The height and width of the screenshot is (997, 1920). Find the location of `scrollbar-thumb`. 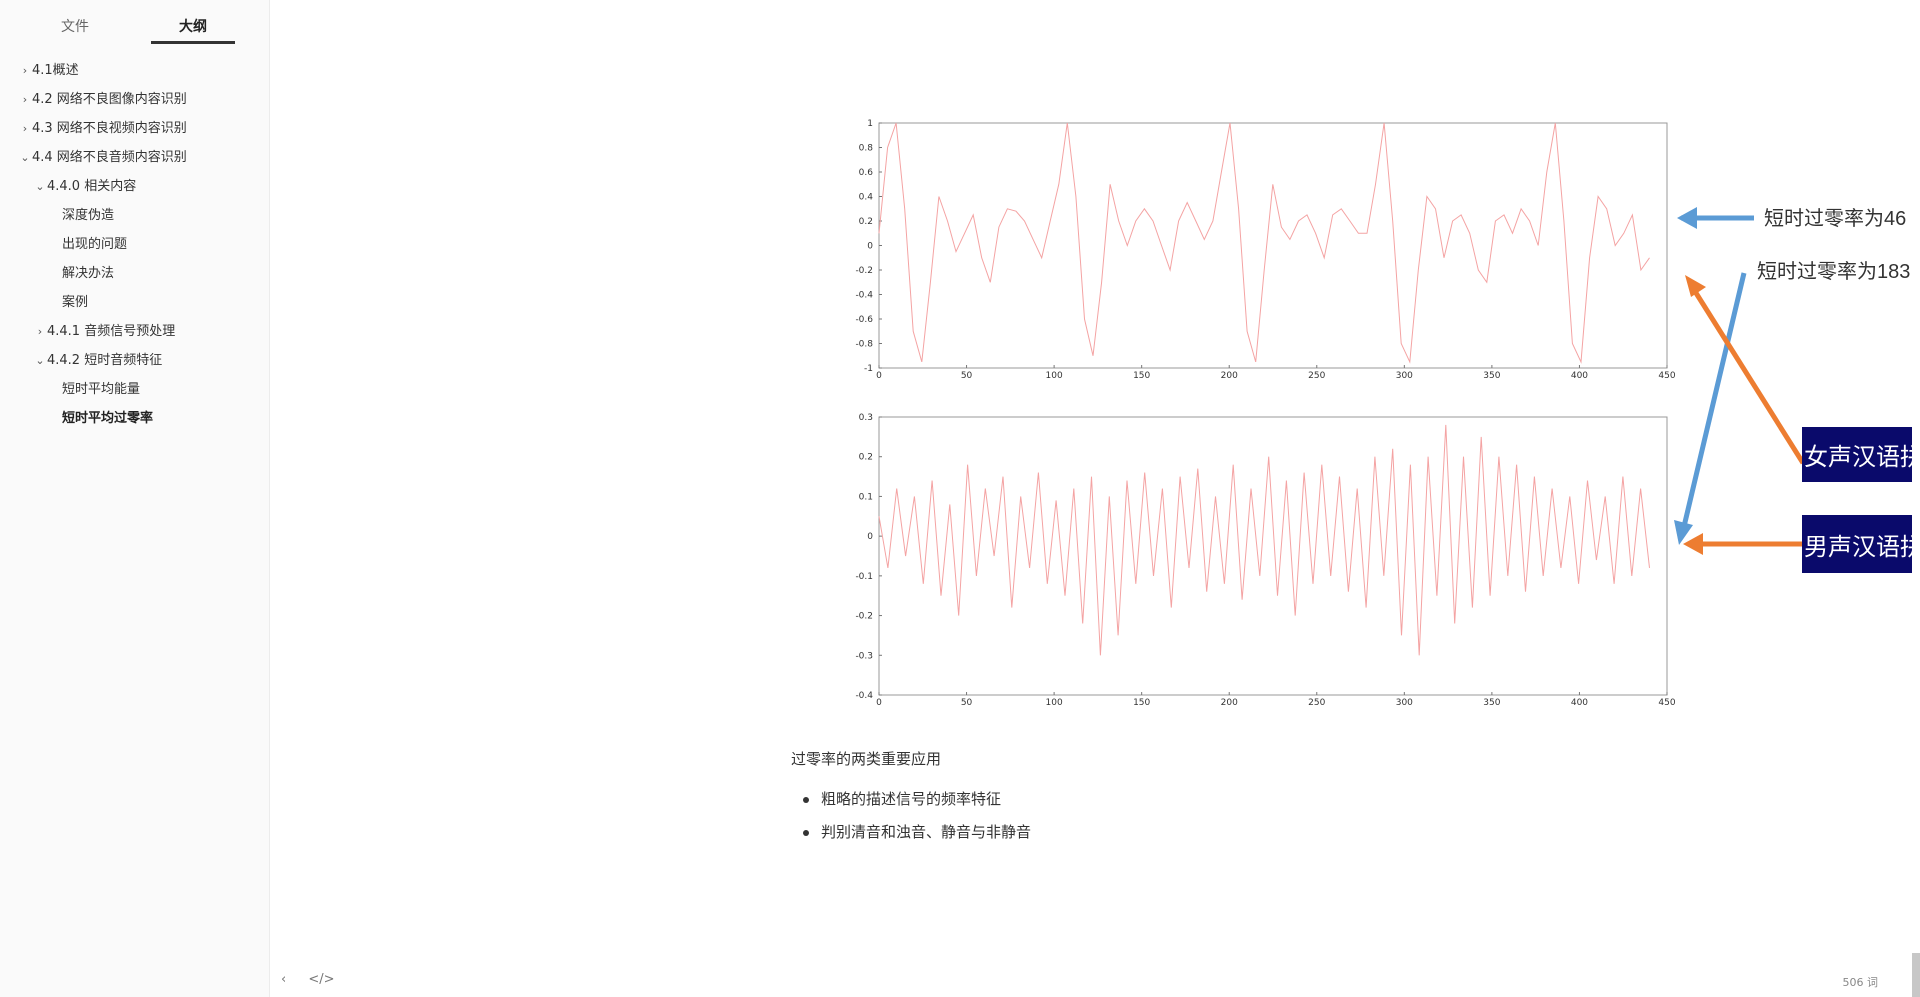

scrollbar-thumb is located at coordinates (1916, 975).